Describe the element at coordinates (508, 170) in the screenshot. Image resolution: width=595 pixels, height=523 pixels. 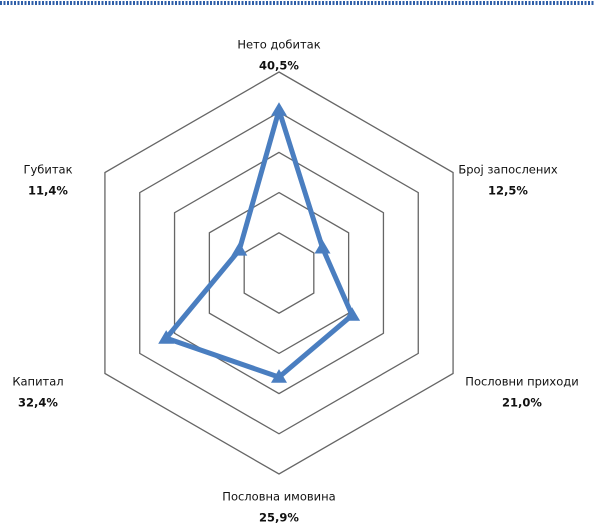
I see `axis-label: Број запослених` at that location.